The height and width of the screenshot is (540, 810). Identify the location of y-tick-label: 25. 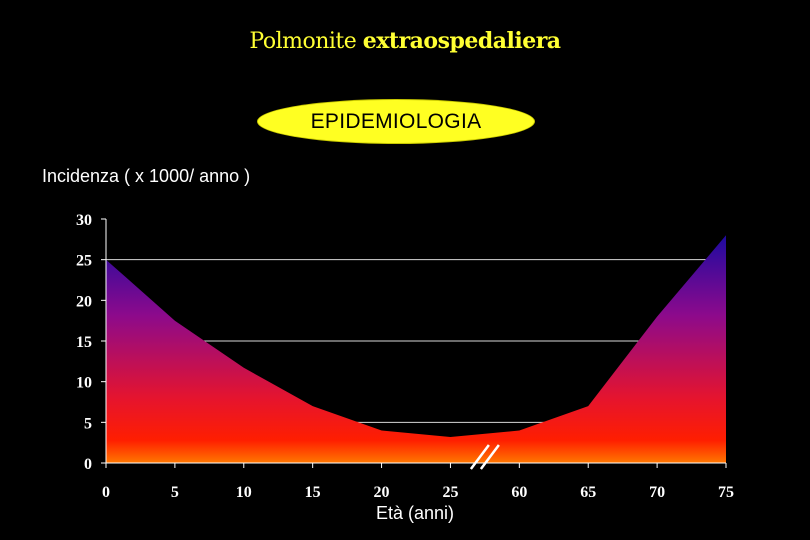
(84, 261).